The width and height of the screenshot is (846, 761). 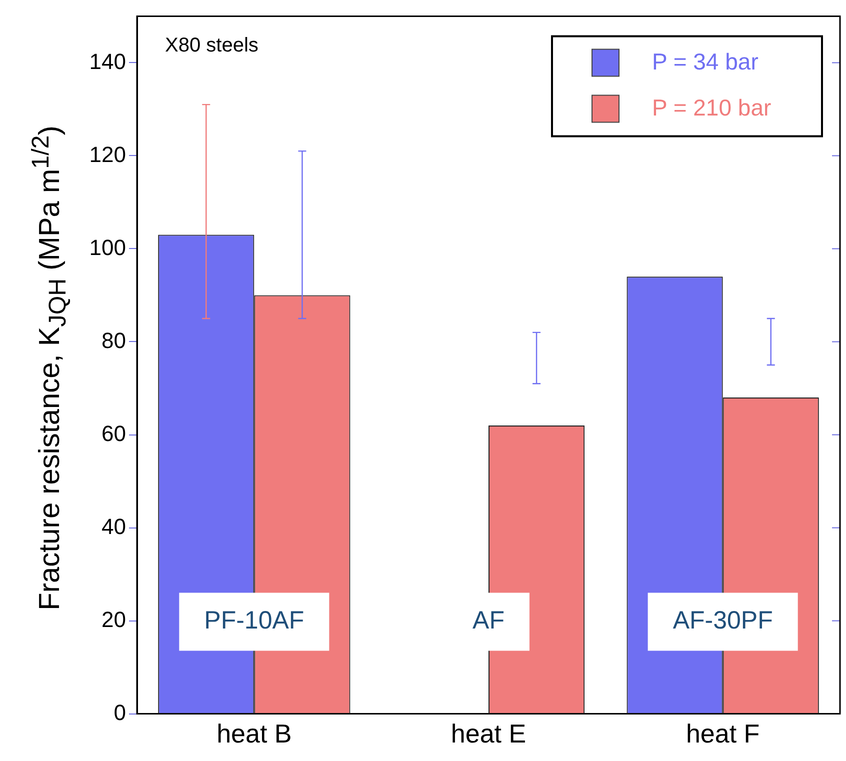 I want to click on annotation: X80 steels, so click(x=211, y=45).